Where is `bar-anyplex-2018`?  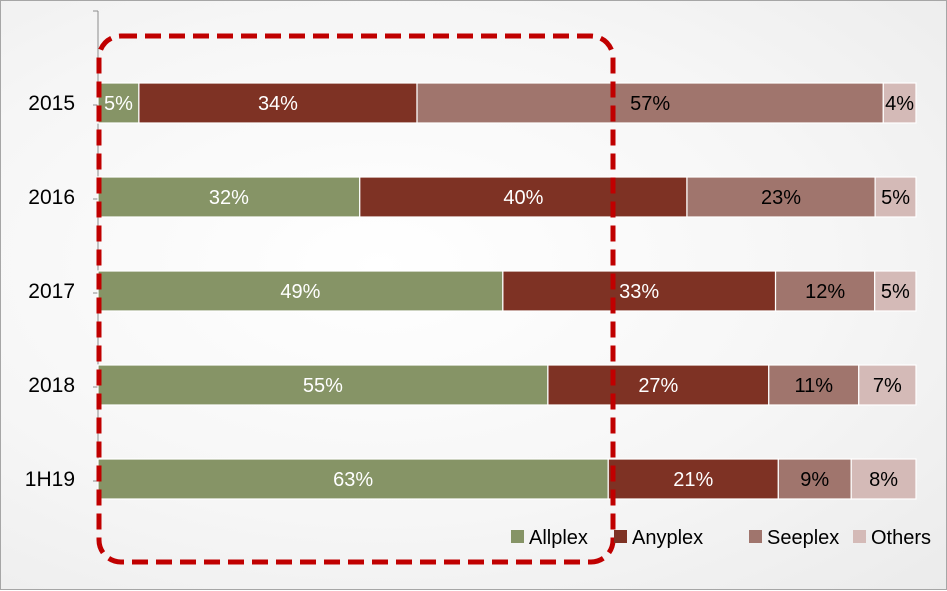 bar-anyplex-2018 is located at coordinates (658, 385).